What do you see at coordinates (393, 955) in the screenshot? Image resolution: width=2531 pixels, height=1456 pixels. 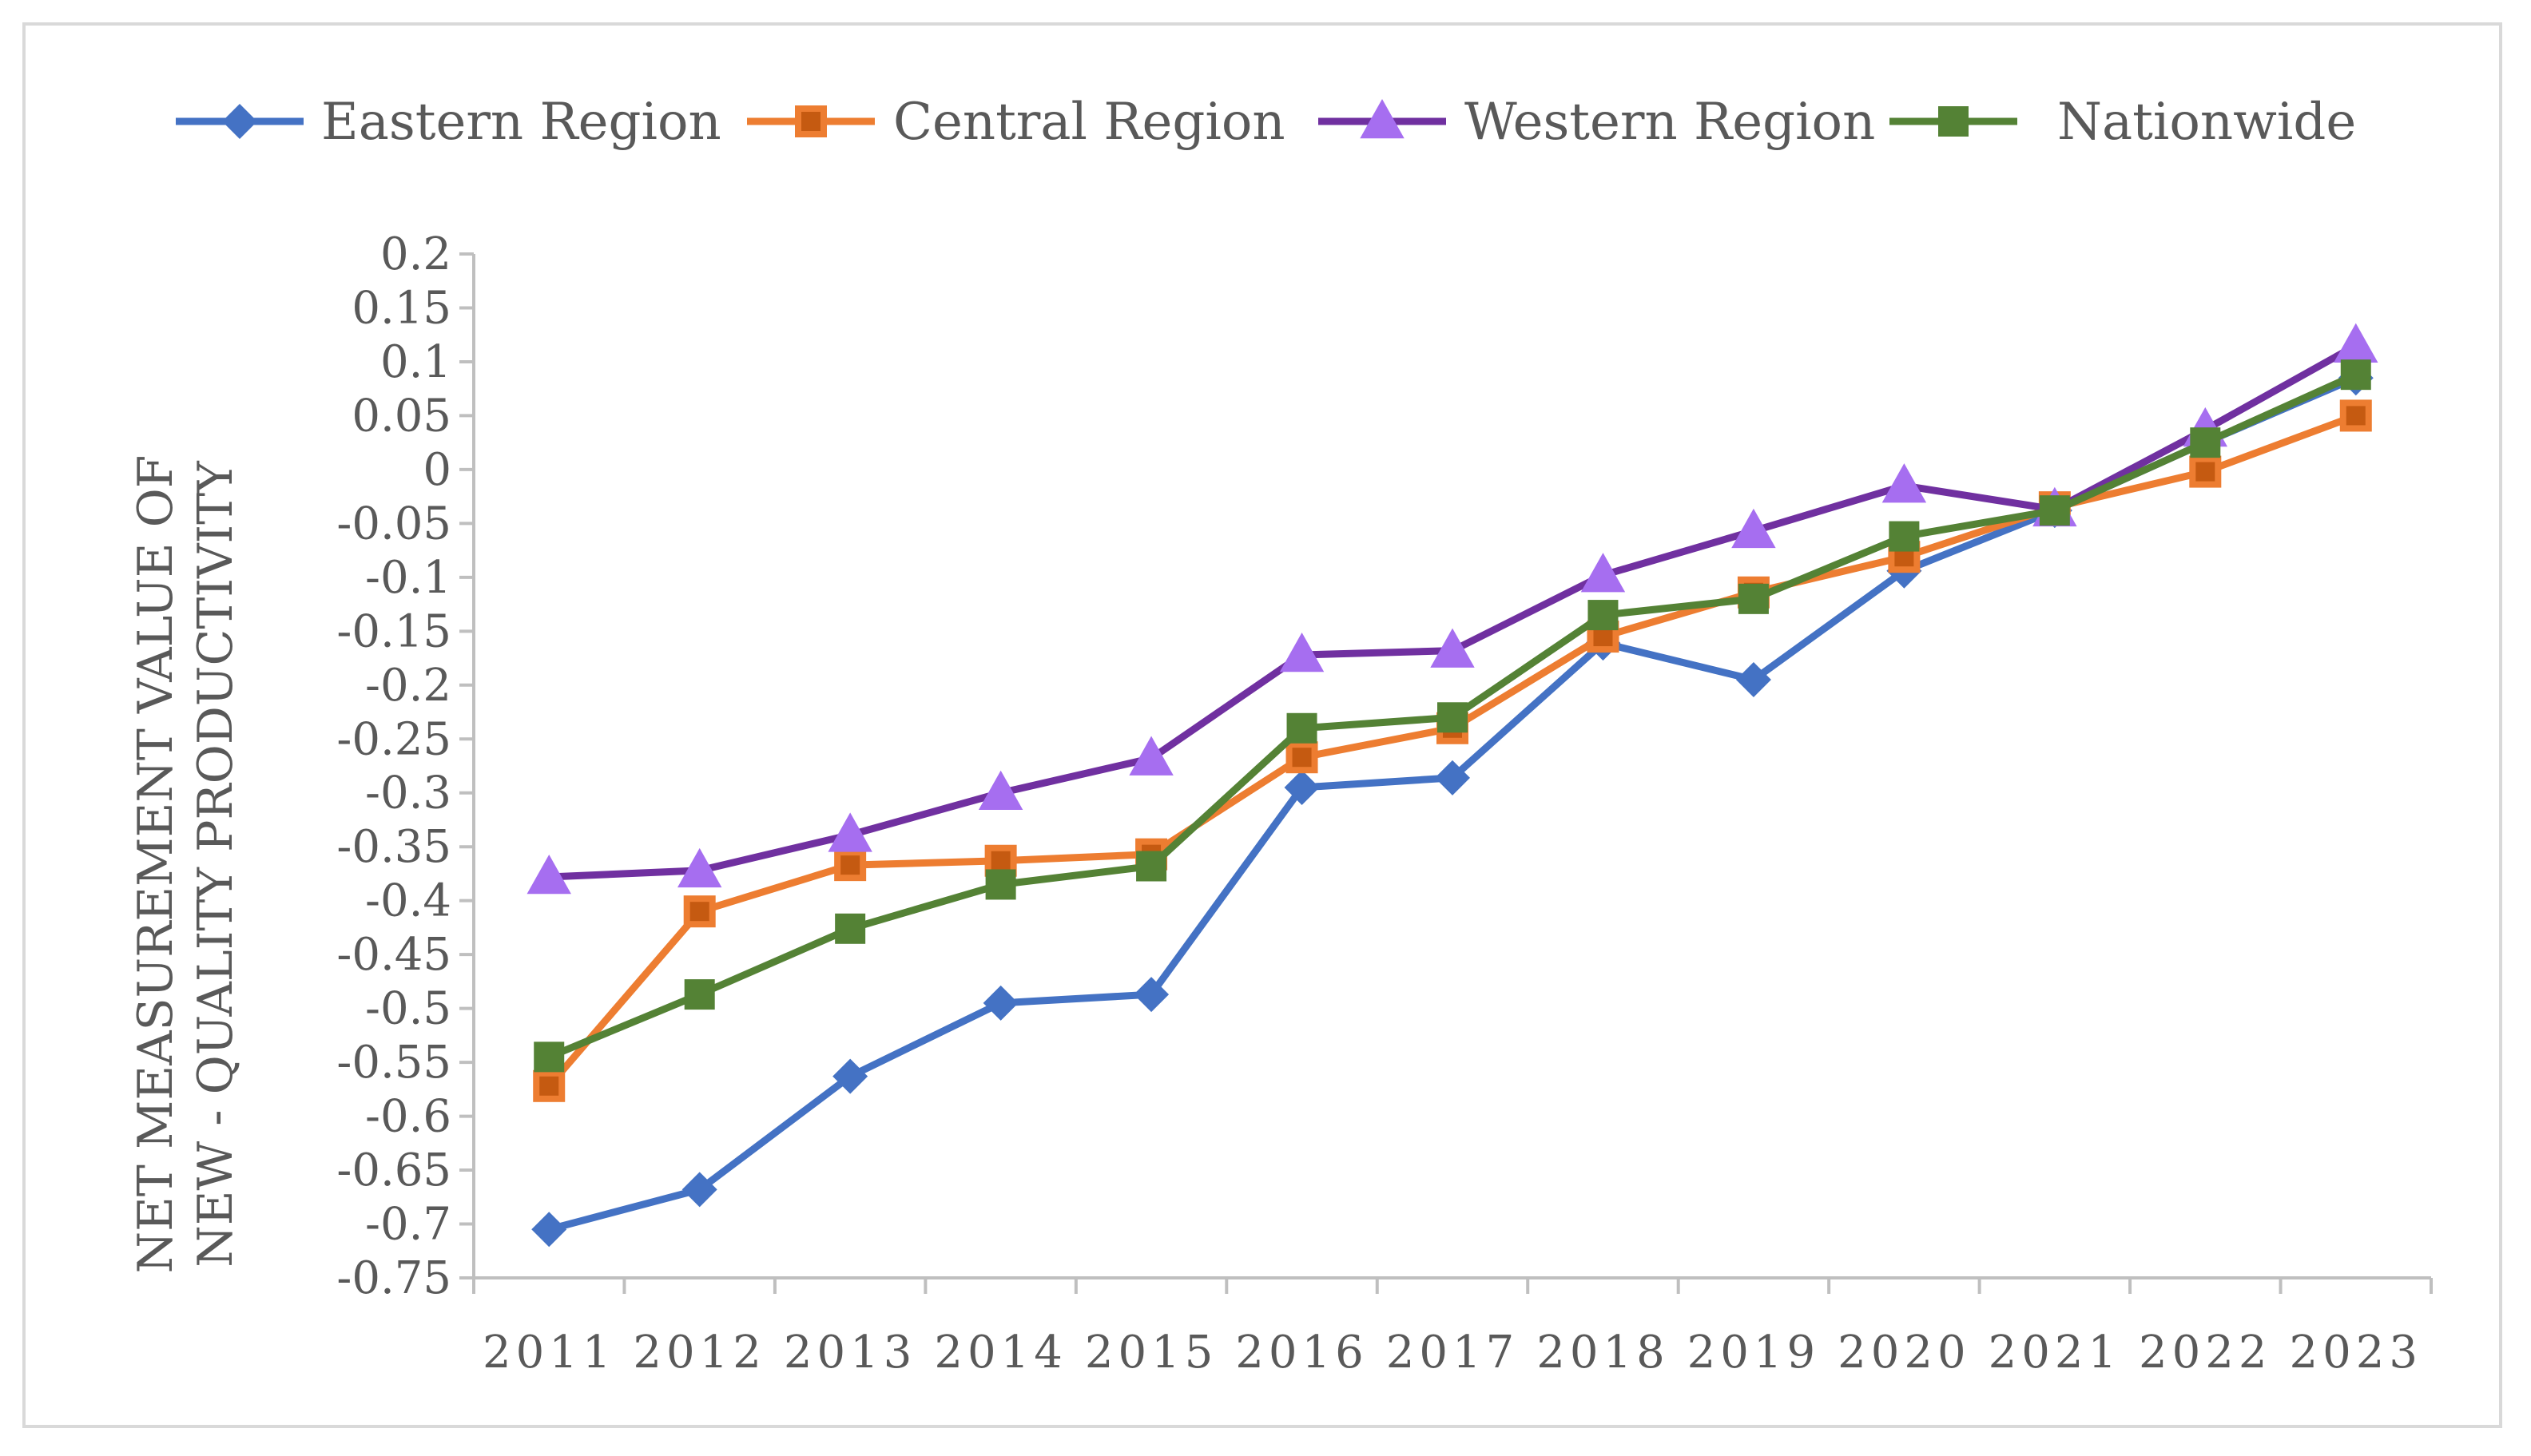 I see `y-tick-label: -0.45` at bounding box center [393, 955].